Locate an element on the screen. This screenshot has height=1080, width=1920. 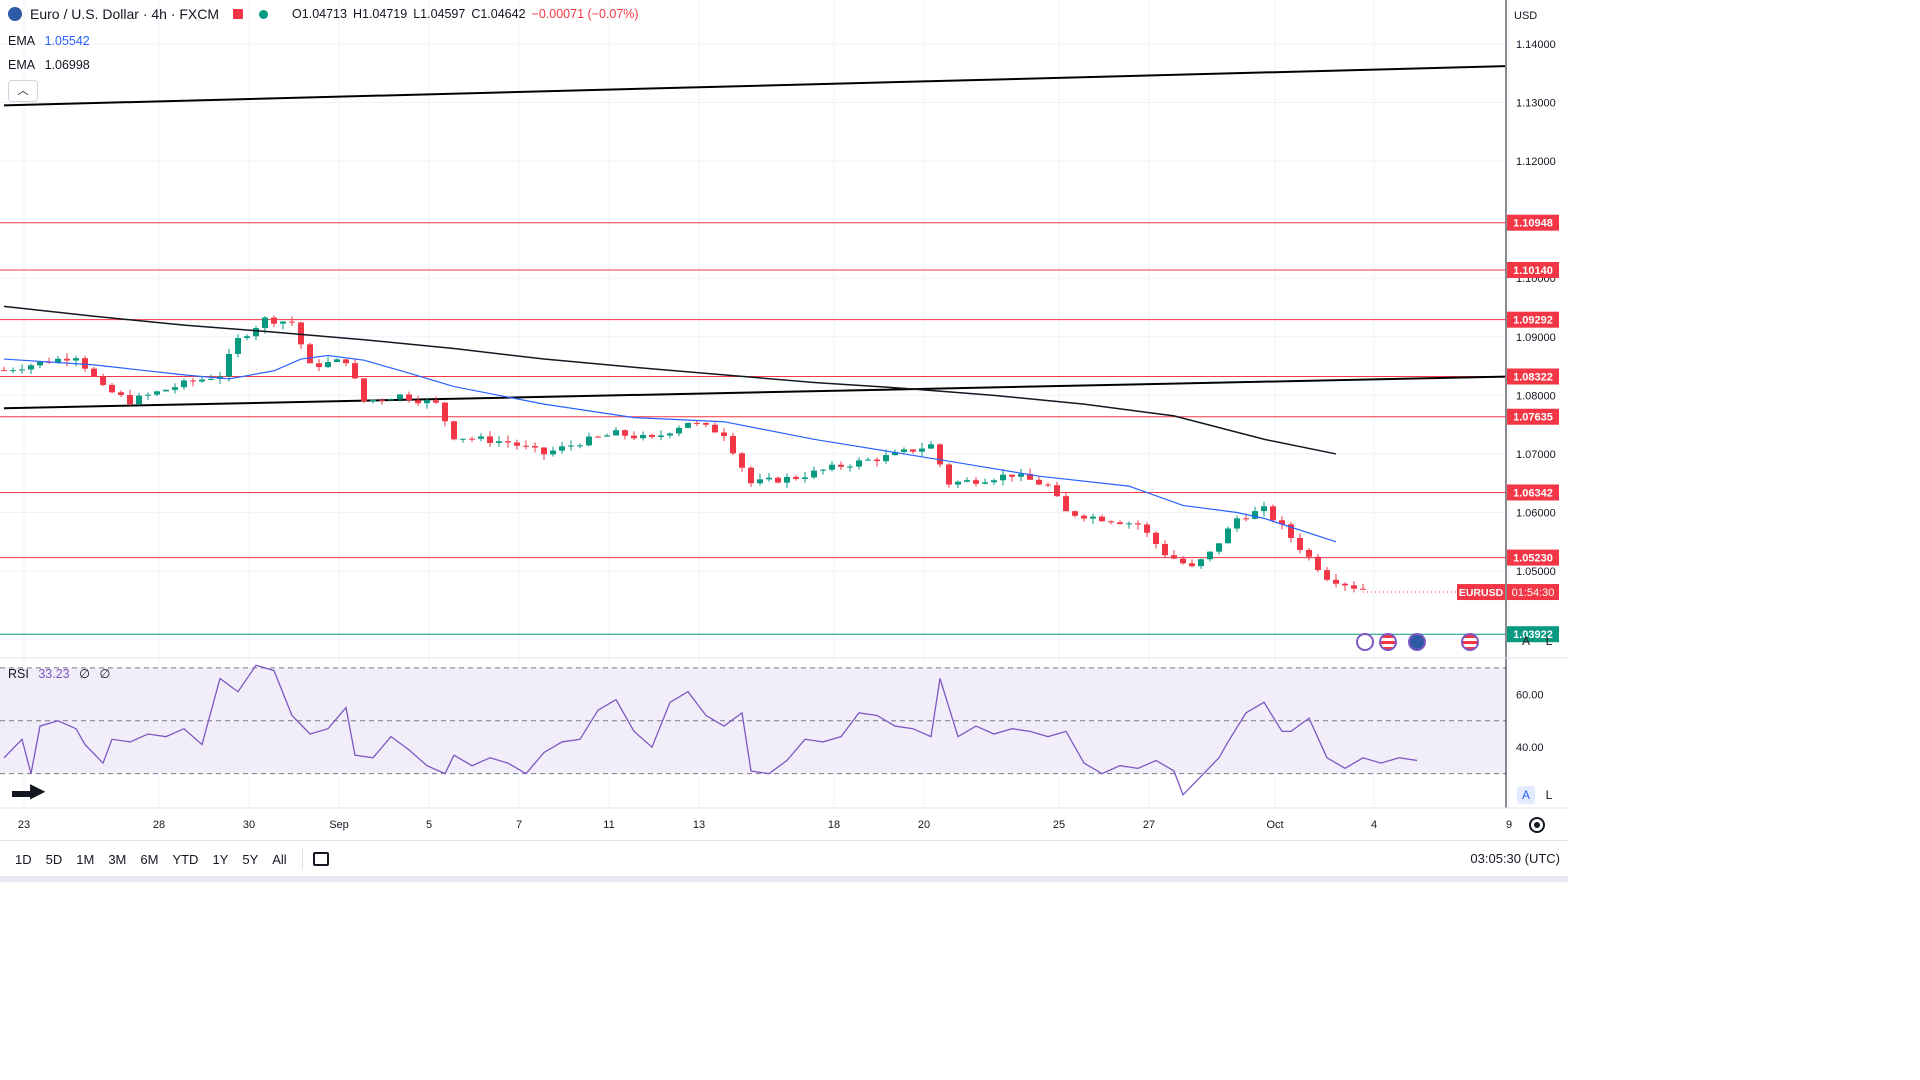
symbol-tag-bg is located at coordinates (1481, 592).